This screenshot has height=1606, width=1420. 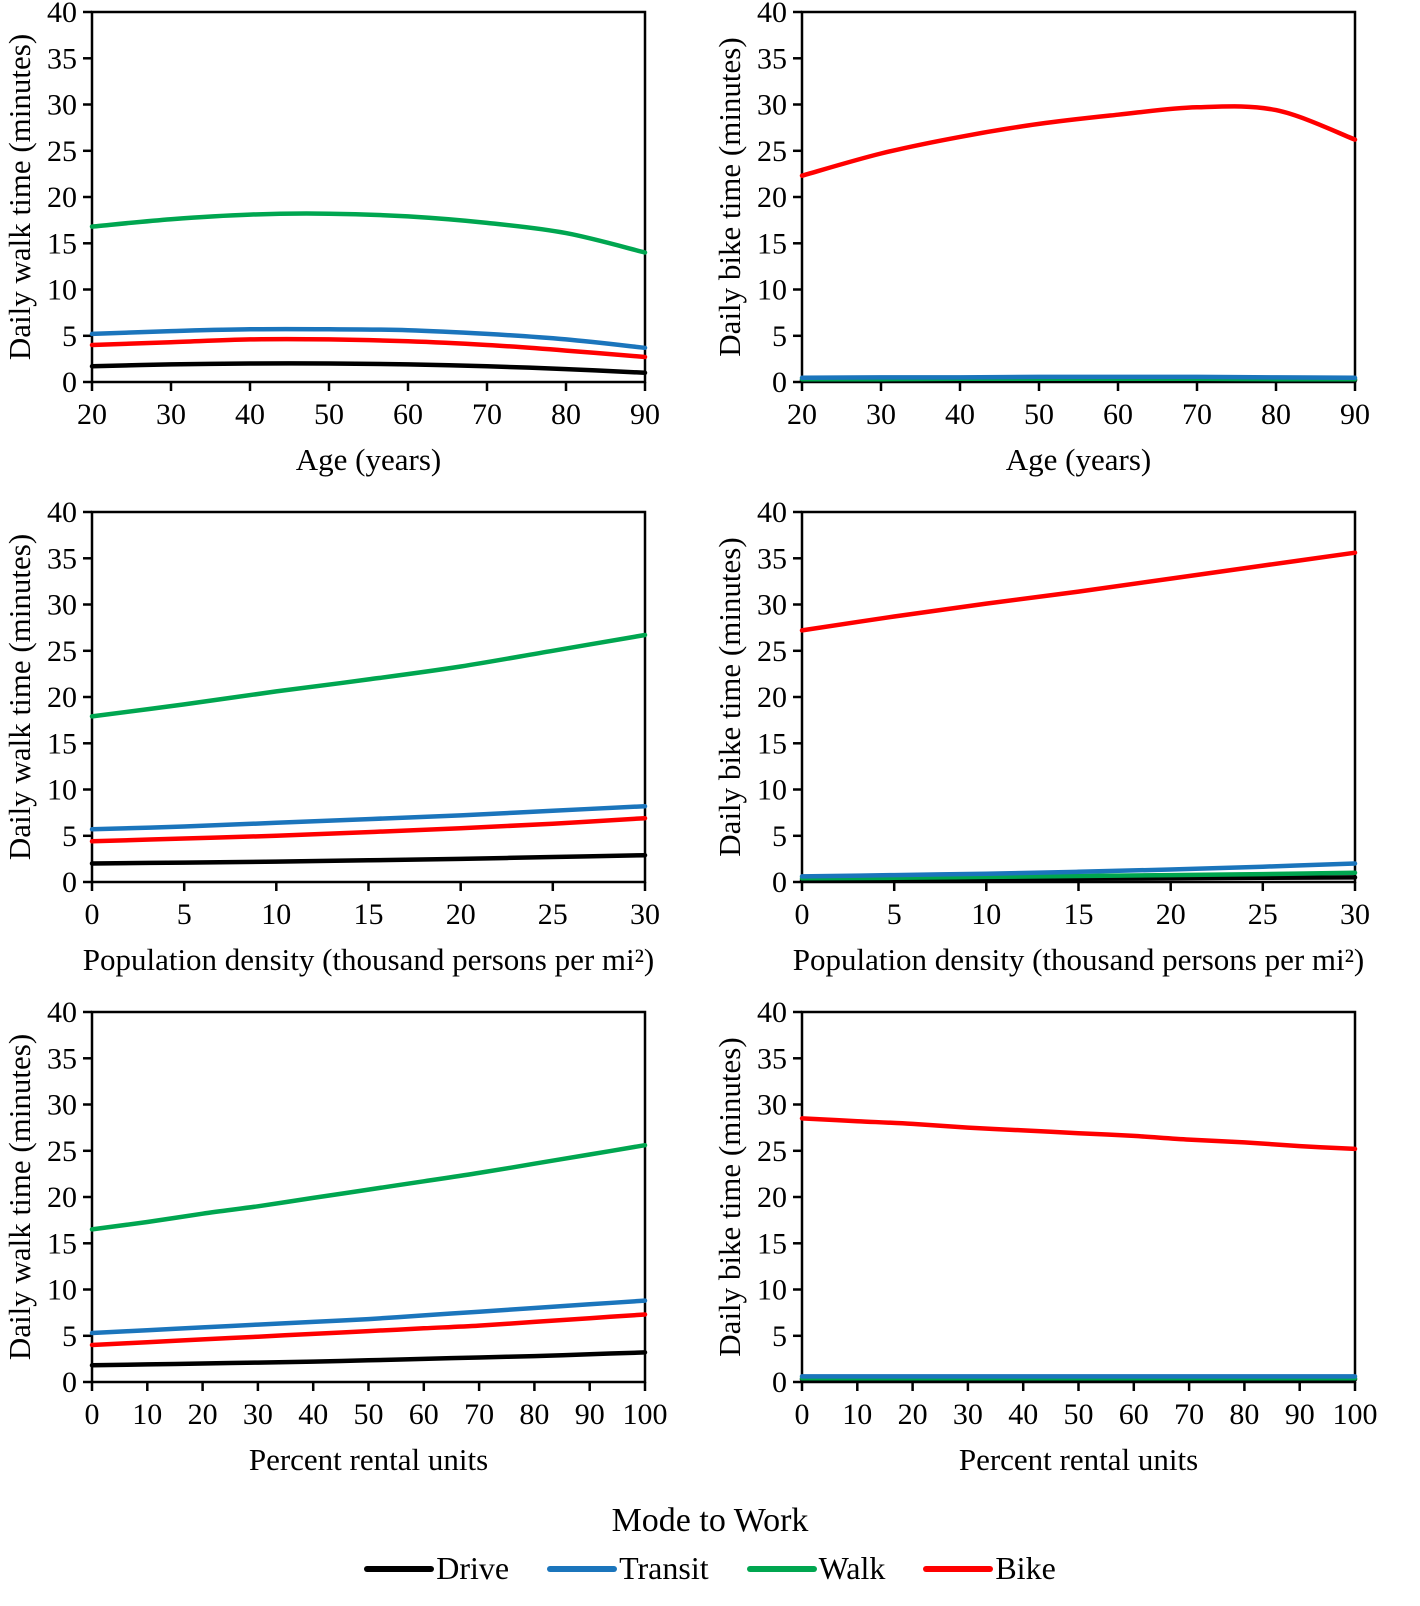 I want to click on legend-entry-transit: Transit, so click(x=628, y=1568).